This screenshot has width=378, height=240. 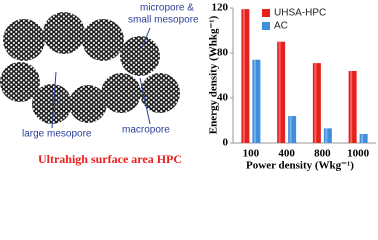 I want to click on pore-label: micropore &, so click(x=167, y=8).